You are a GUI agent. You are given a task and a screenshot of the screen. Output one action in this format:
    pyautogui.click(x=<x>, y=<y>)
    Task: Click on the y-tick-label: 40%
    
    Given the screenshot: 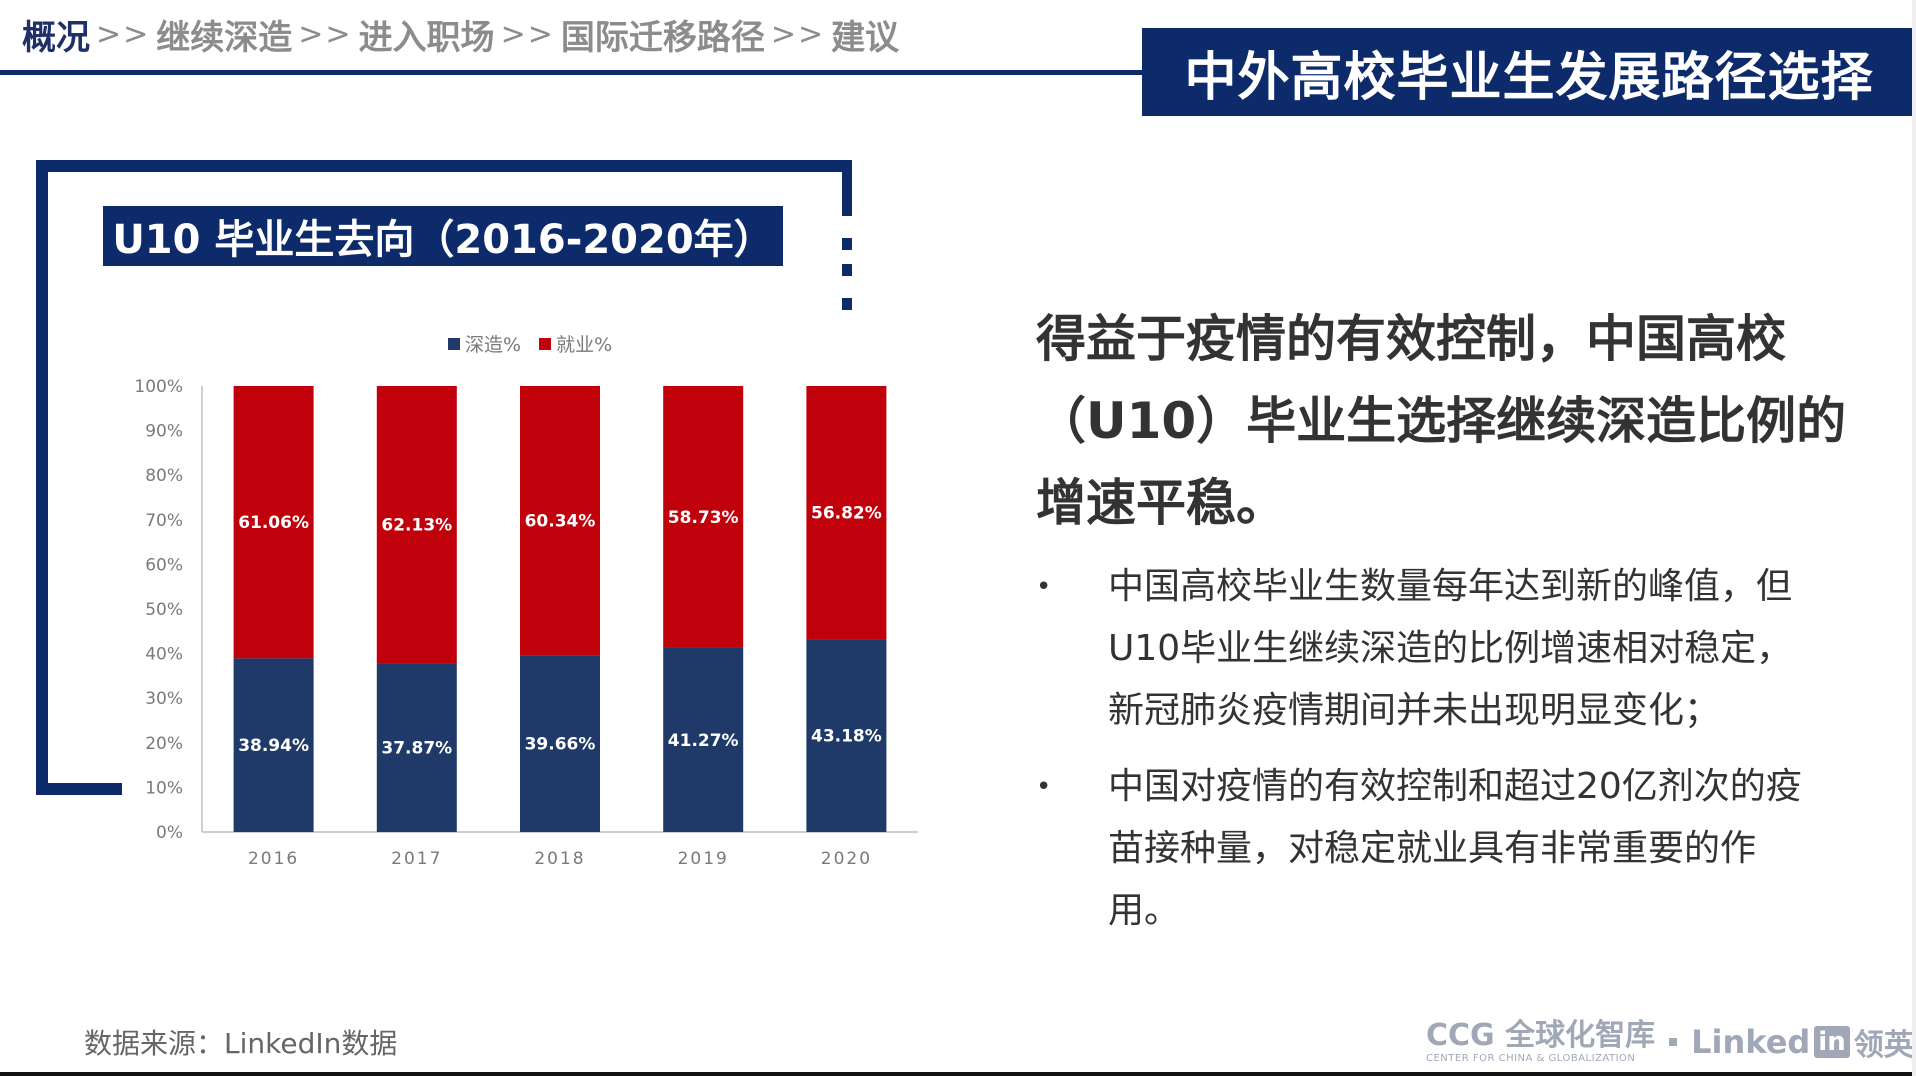 What is the action you would take?
    pyautogui.click(x=164, y=655)
    